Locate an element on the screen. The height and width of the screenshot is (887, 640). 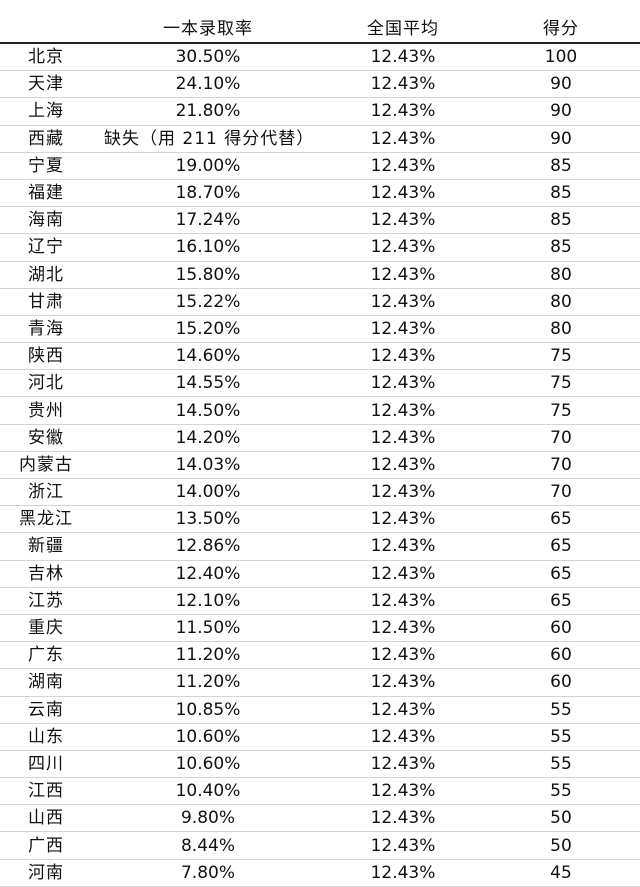
table-row: 北京 30.50% 12.43% 100 is located at coordinates (320, 57).